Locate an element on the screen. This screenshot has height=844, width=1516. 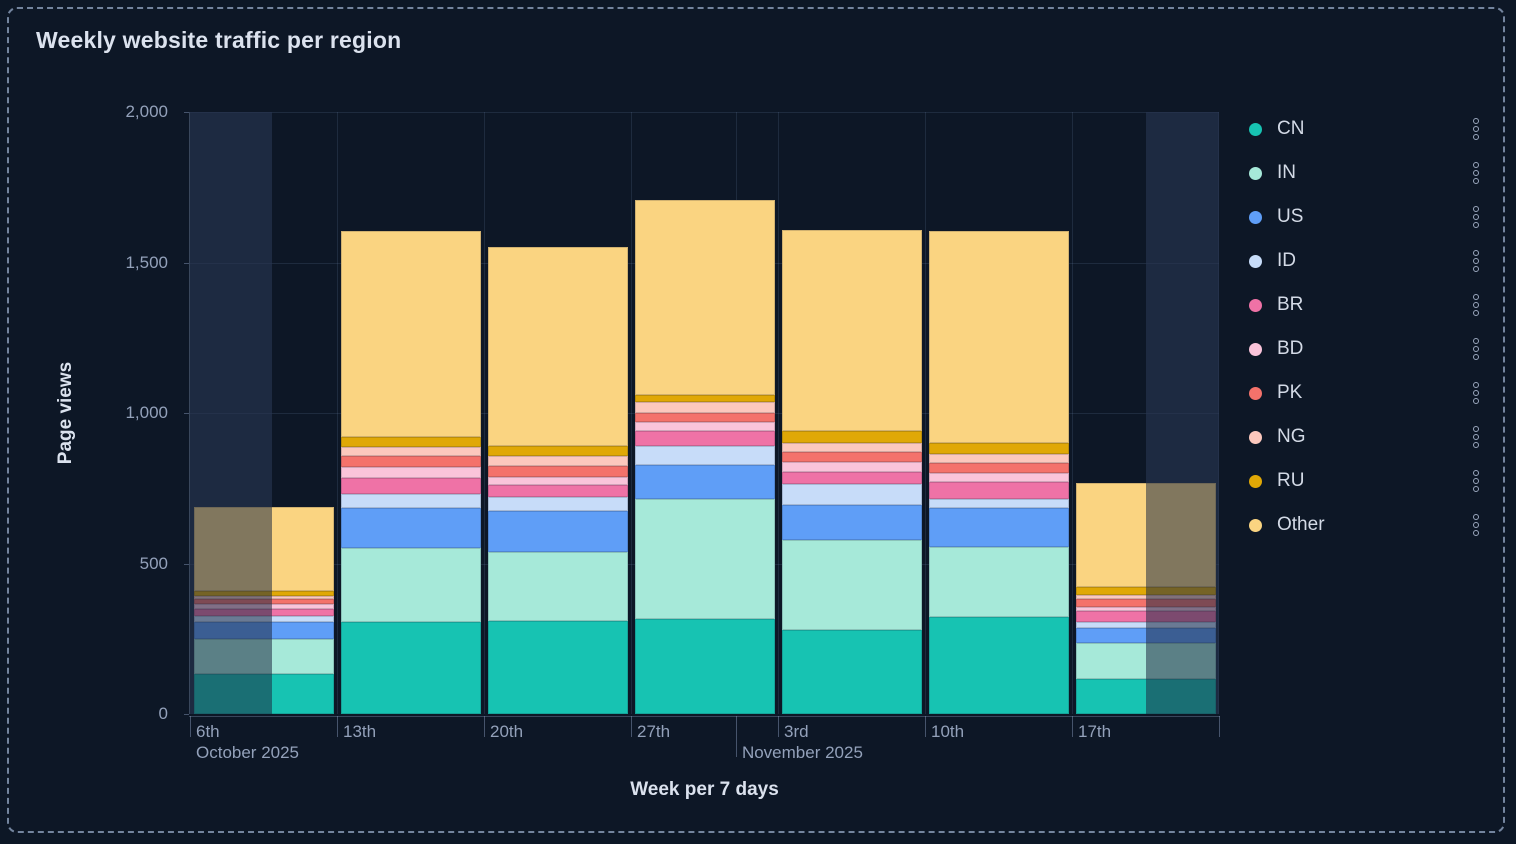
legend-item-PK: PK is located at coordinates (1365, 393).